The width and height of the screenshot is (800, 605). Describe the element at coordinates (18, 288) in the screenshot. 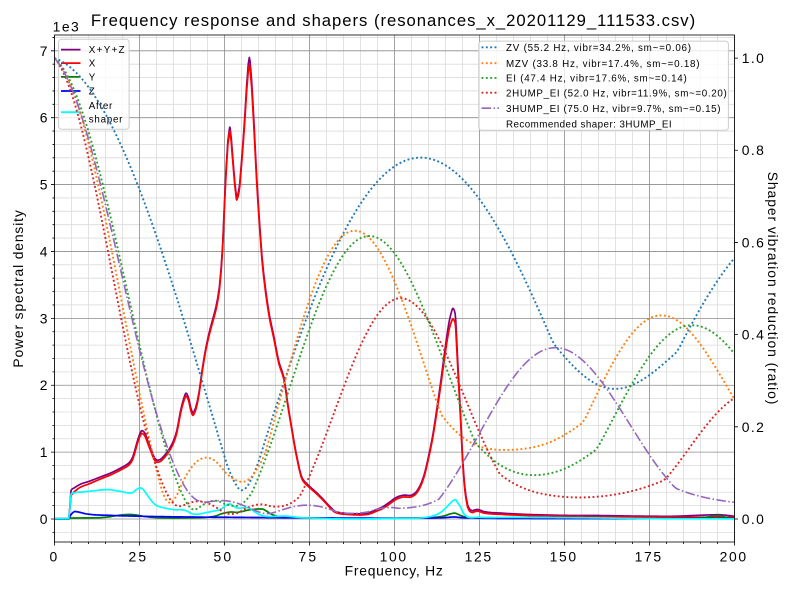

I see `svg-text: Power spectral density` at that location.